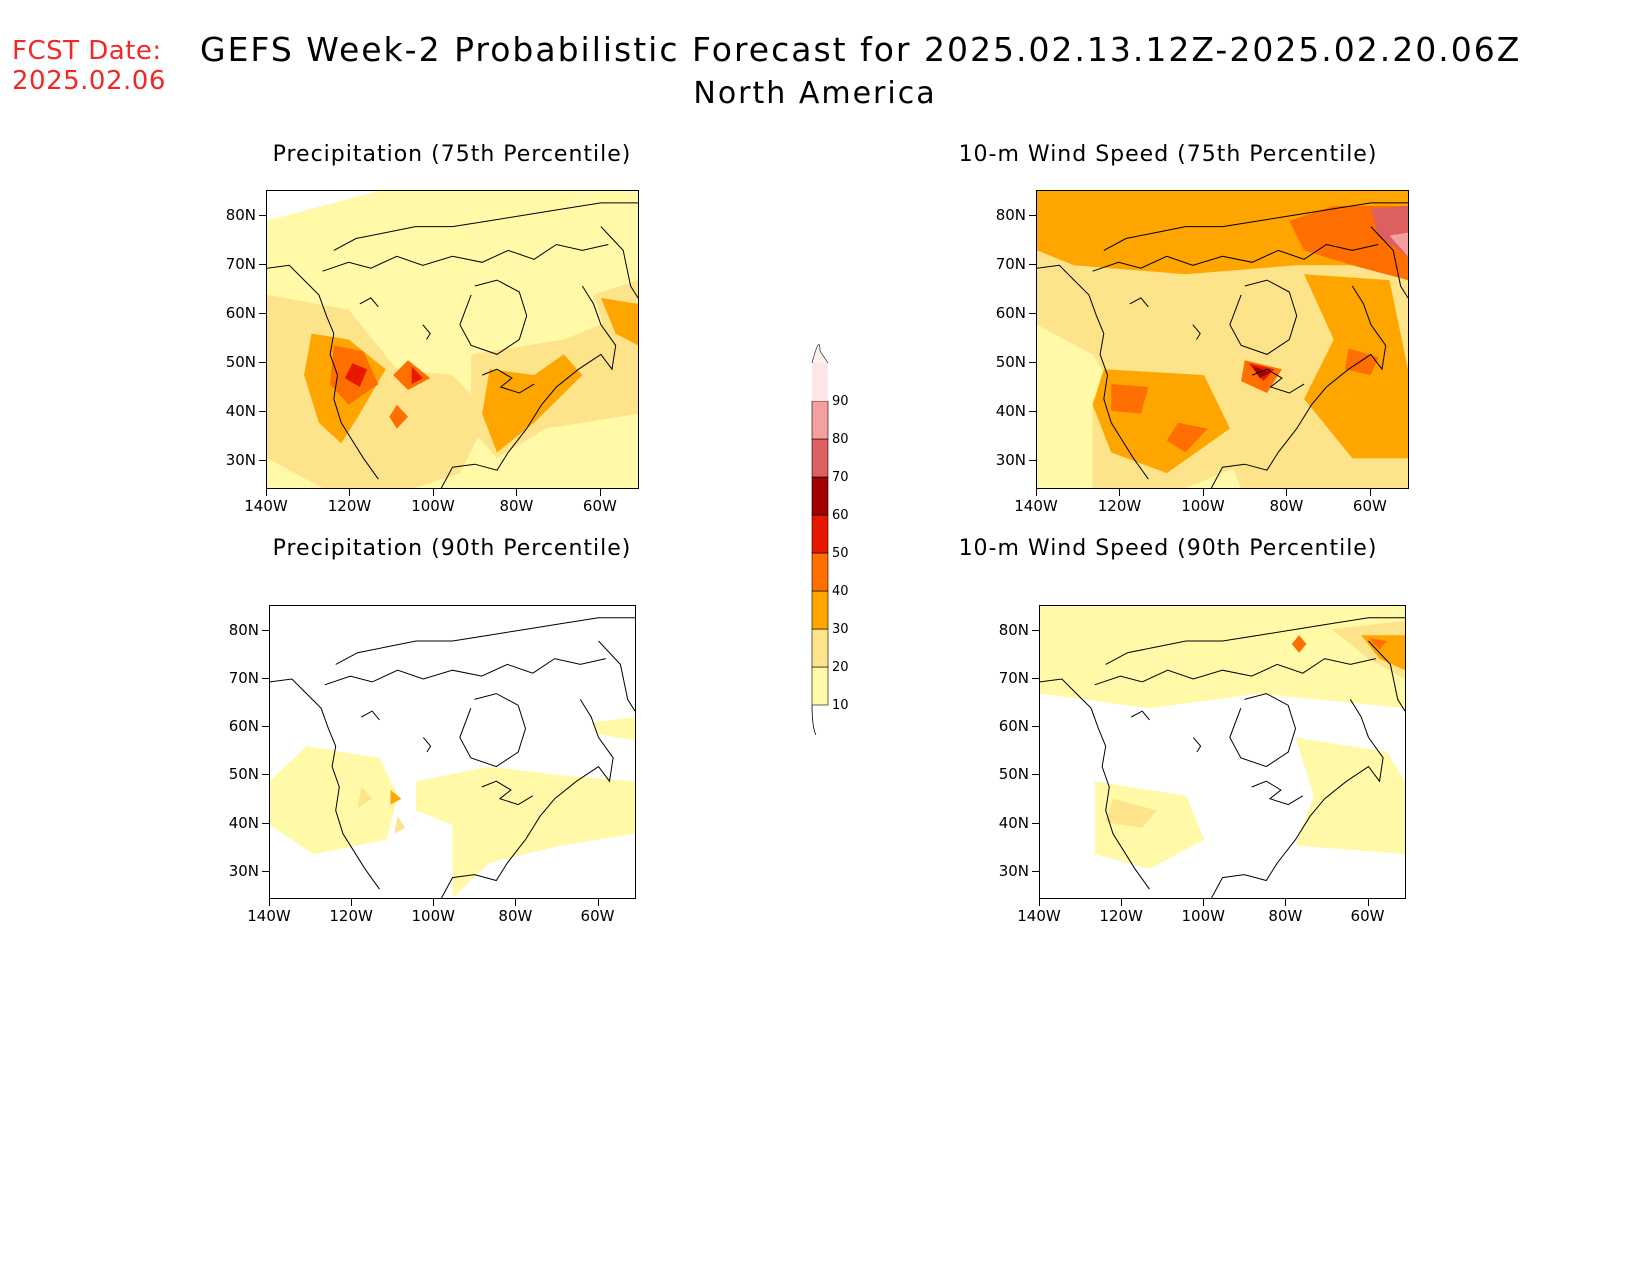  What do you see at coordinates (840, 553) in the screenshot?
I see `colorbar-label: 50` at bounding box center [840, 553].